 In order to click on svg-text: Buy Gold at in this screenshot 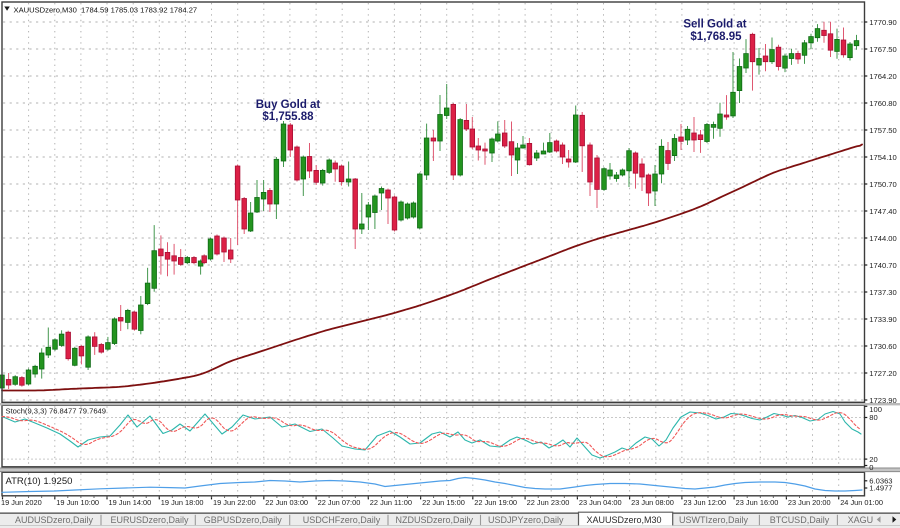, I will do `click(288, 105)`.